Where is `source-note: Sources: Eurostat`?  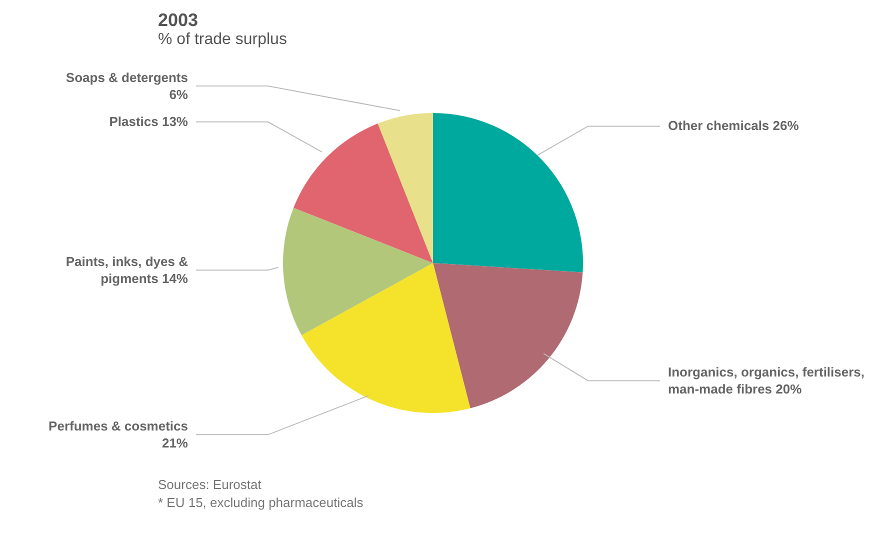
source-note: Sources: Eurostat is located at coordinates (210, 485).